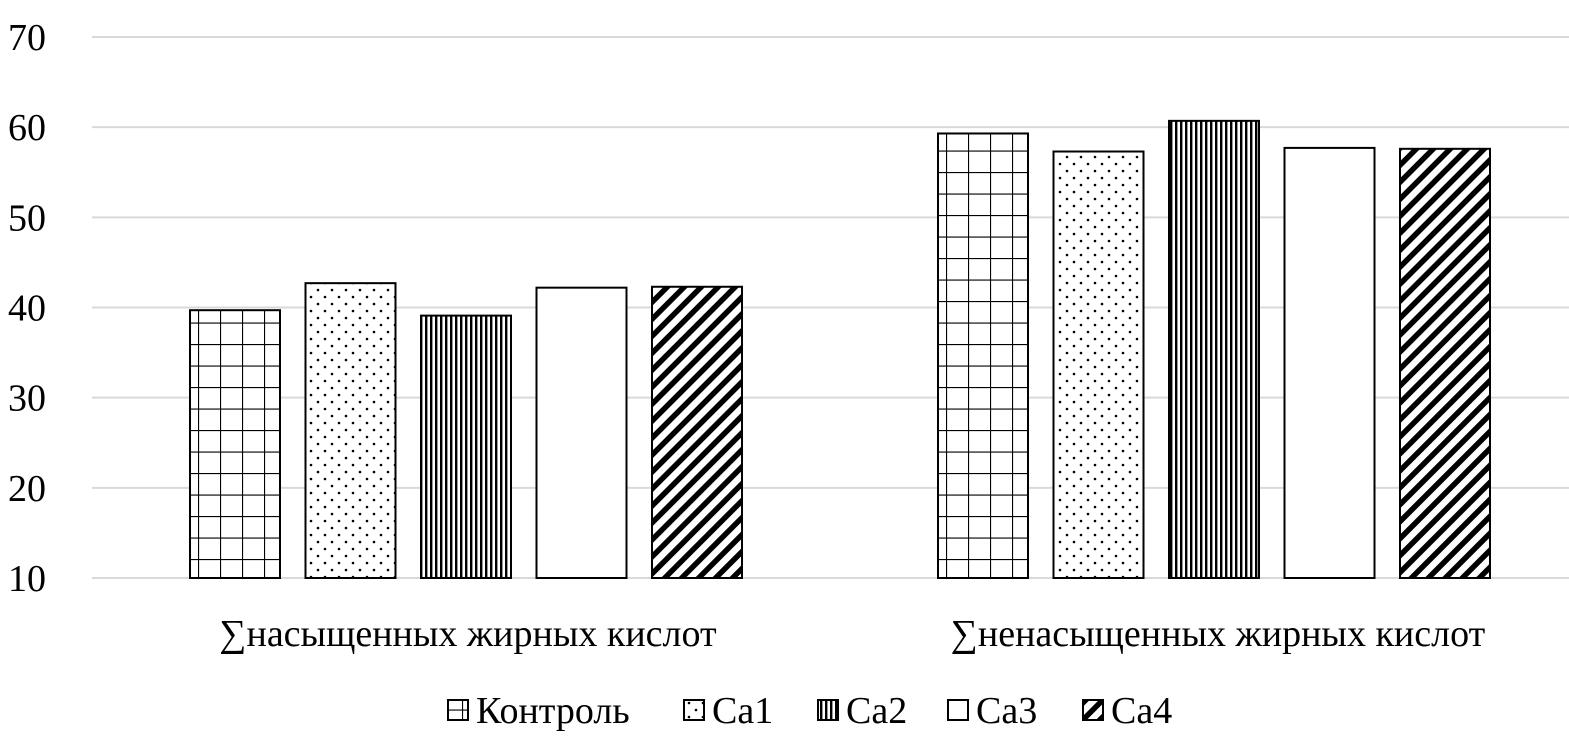  What do you see at coordinates (1218, 634) in the screenshot?
I see `x-category-label: ∑ненасыщенных жирных кислот` at bounding box center [1218, 634].